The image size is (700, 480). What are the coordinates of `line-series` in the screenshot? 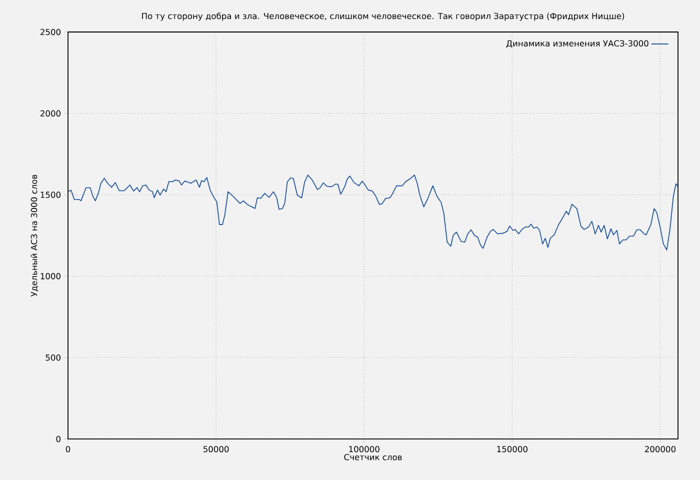 It's located at (373, 212).